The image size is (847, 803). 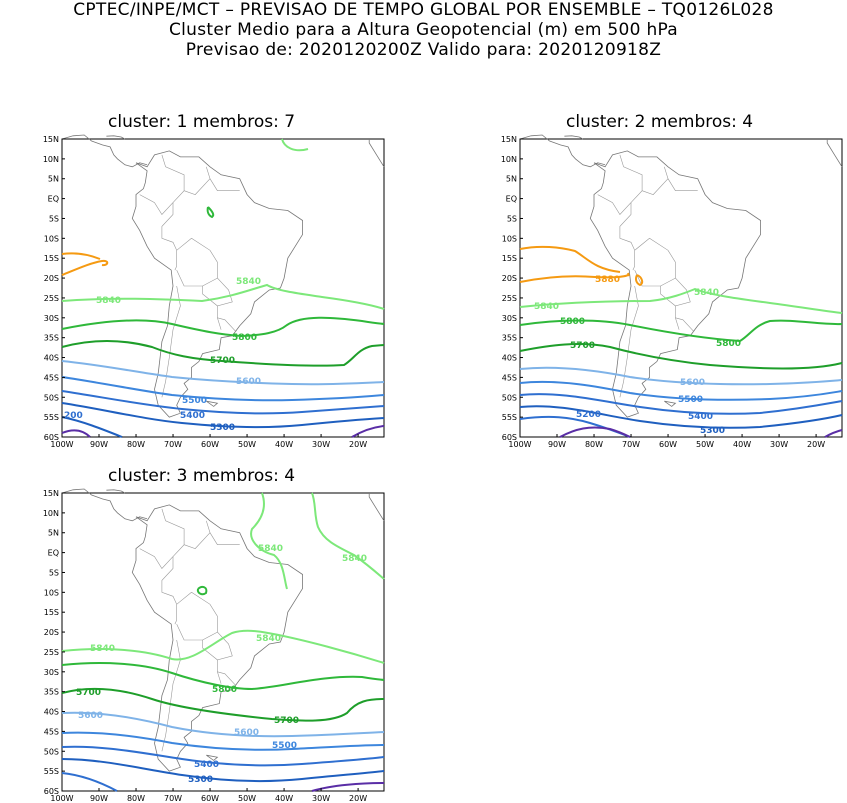 What do you see at coordinates (705, 444) in the screenshot?
I see `lon-tick-label: 50W` at bounding box center [705, 444].